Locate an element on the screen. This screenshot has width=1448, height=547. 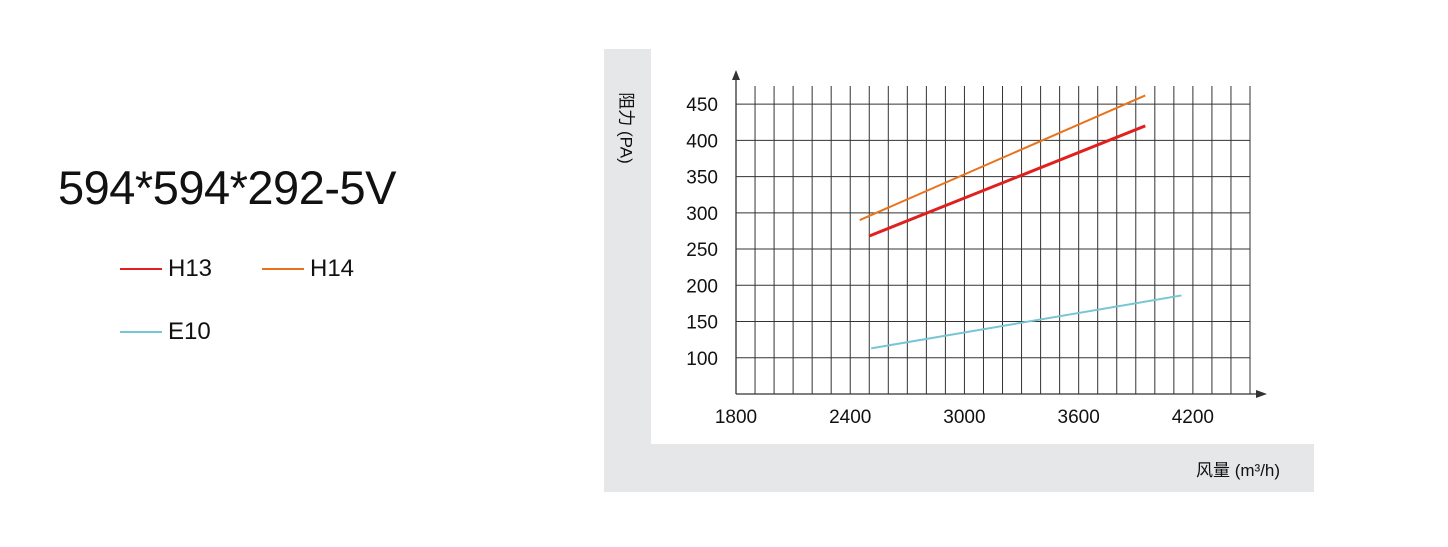
legend-item-h13: H13 is located at coordinates (166, 269).